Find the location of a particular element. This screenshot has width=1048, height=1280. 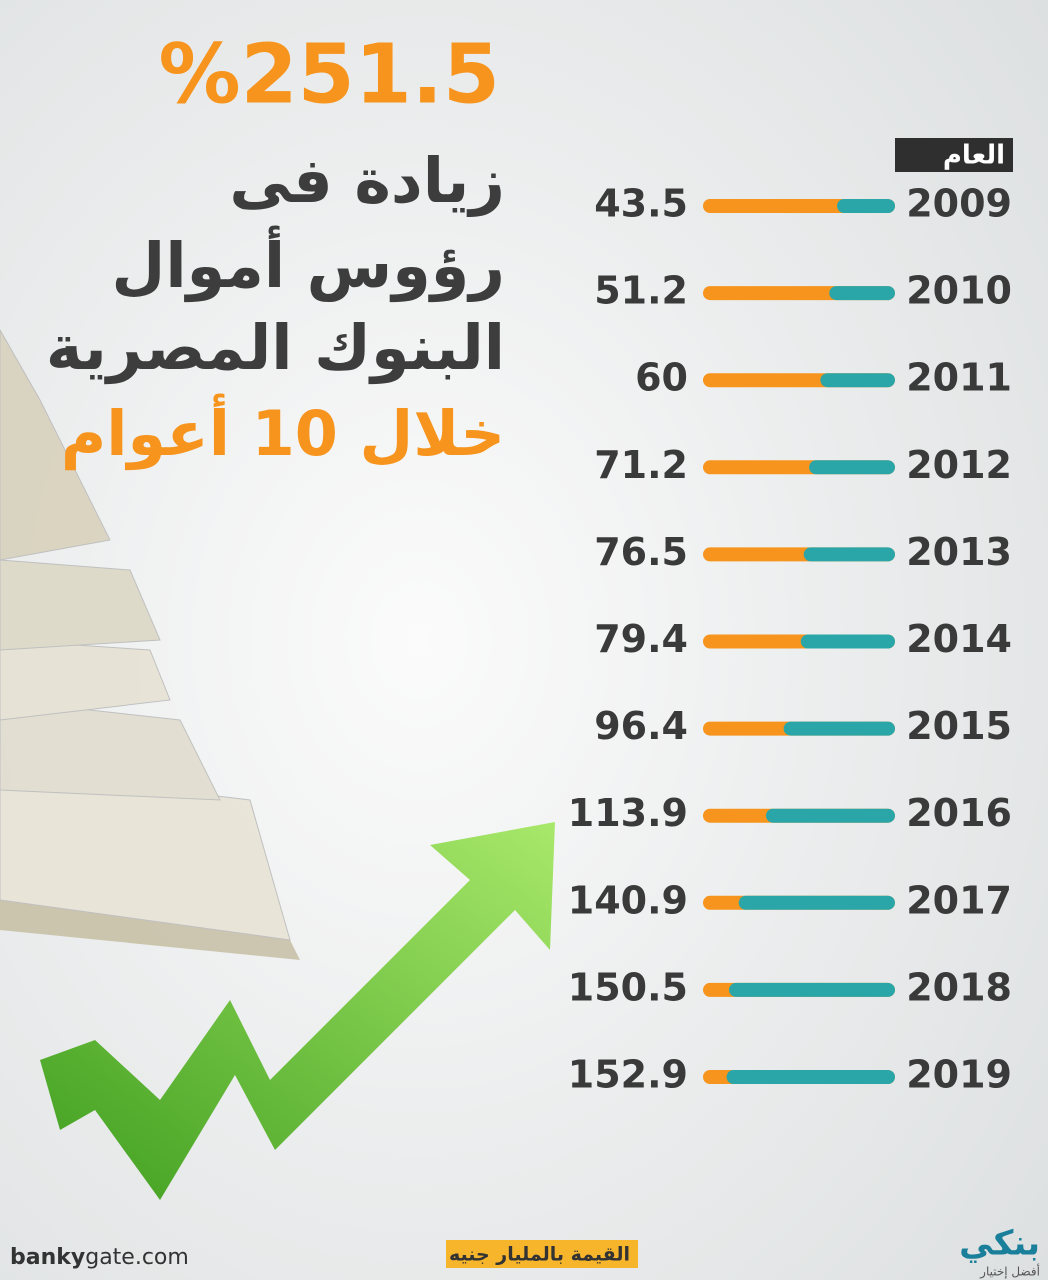

value-label: 43.5 is located at coordinates (641, 204).